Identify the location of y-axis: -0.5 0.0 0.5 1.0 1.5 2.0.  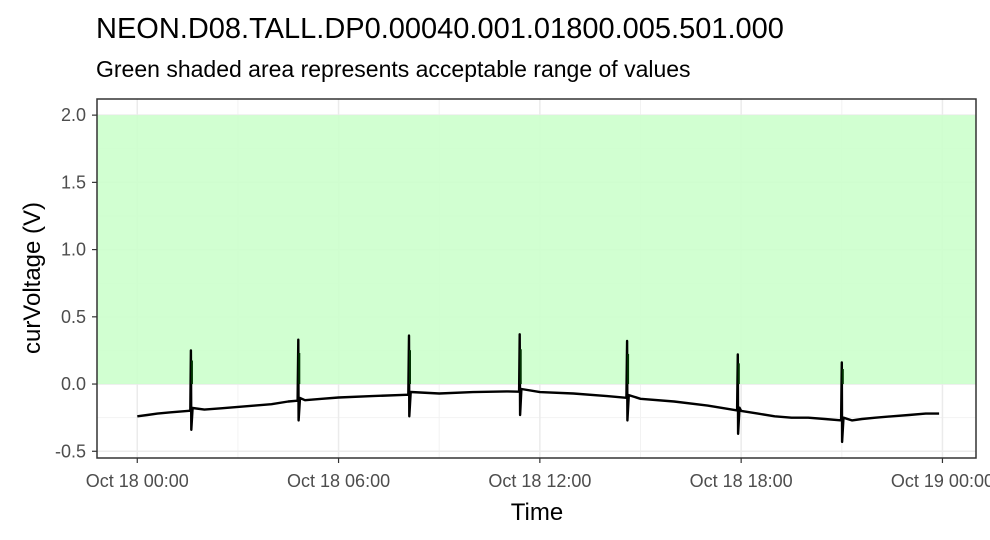
(76, 283).